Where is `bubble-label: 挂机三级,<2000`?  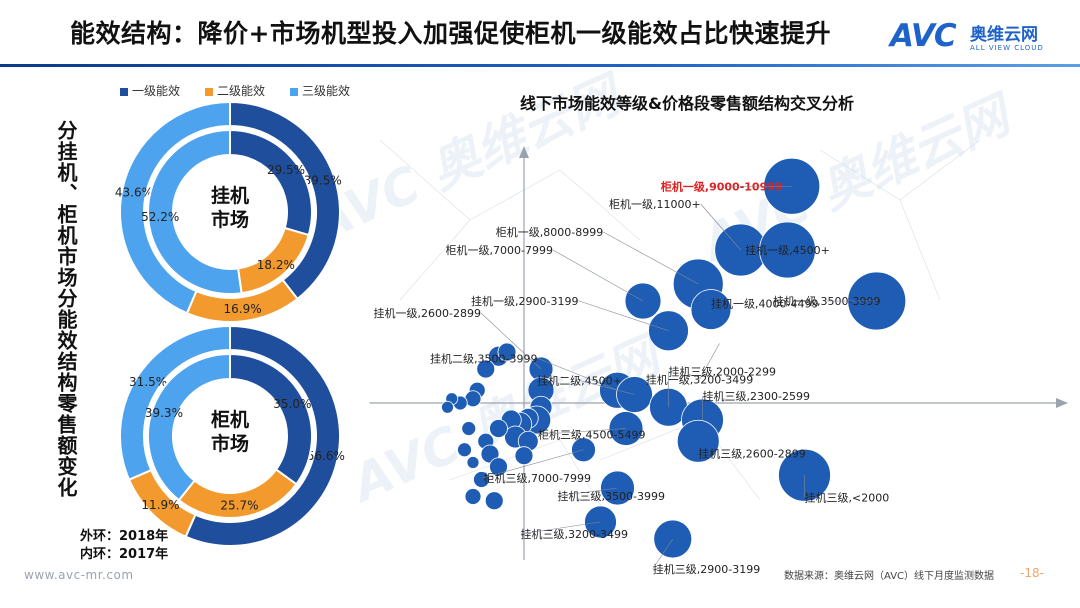
bubble-label: 挂机三级,<2000 is located at coordinates (847, 497).